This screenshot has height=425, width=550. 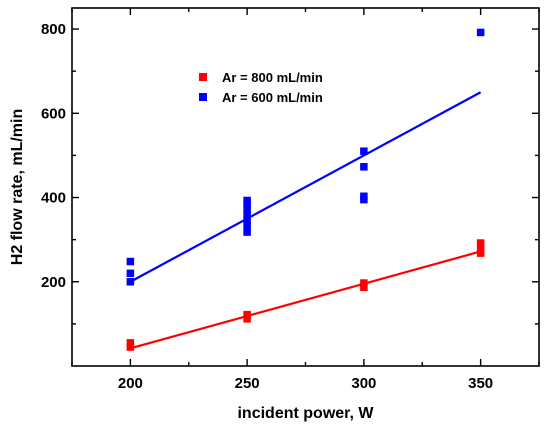 What do you see at coordinates (17, 187) in the screenshot?
I see `y-axis-title: H2 flow rate, mL/min` at bounding box center [17, 187].